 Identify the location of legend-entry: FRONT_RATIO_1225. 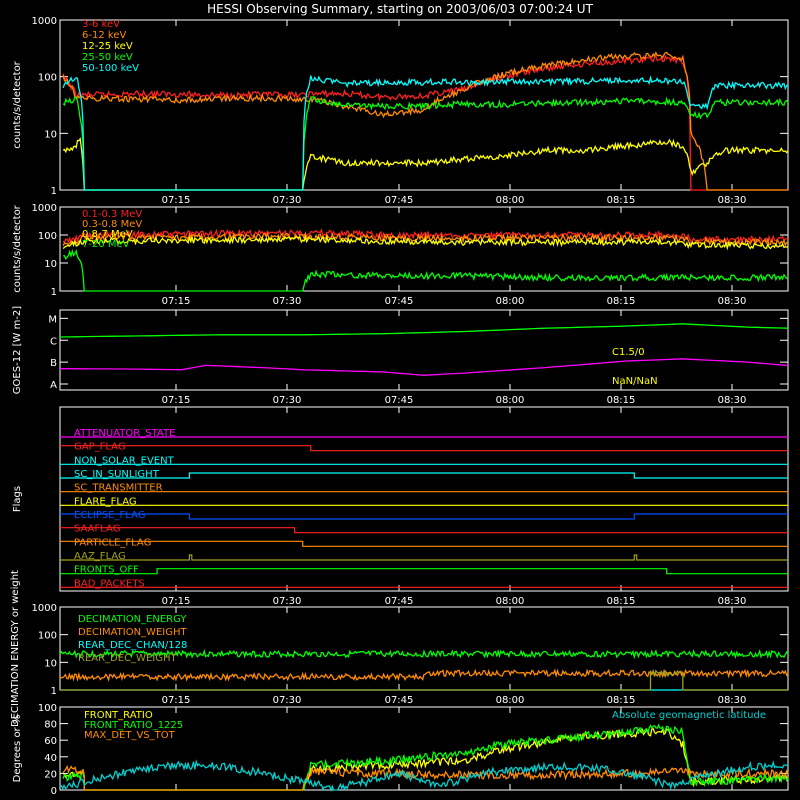
(133, 725).